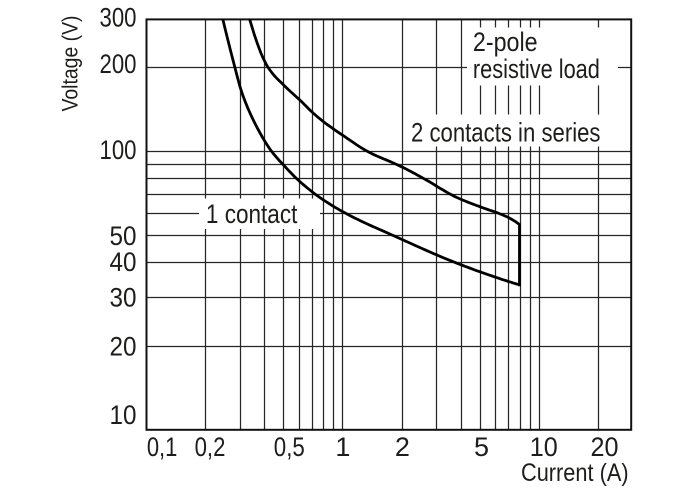 The width and height of the screenshot is (697, 496). I want to click on svg-text: Voltage (V), so click(70, 64).